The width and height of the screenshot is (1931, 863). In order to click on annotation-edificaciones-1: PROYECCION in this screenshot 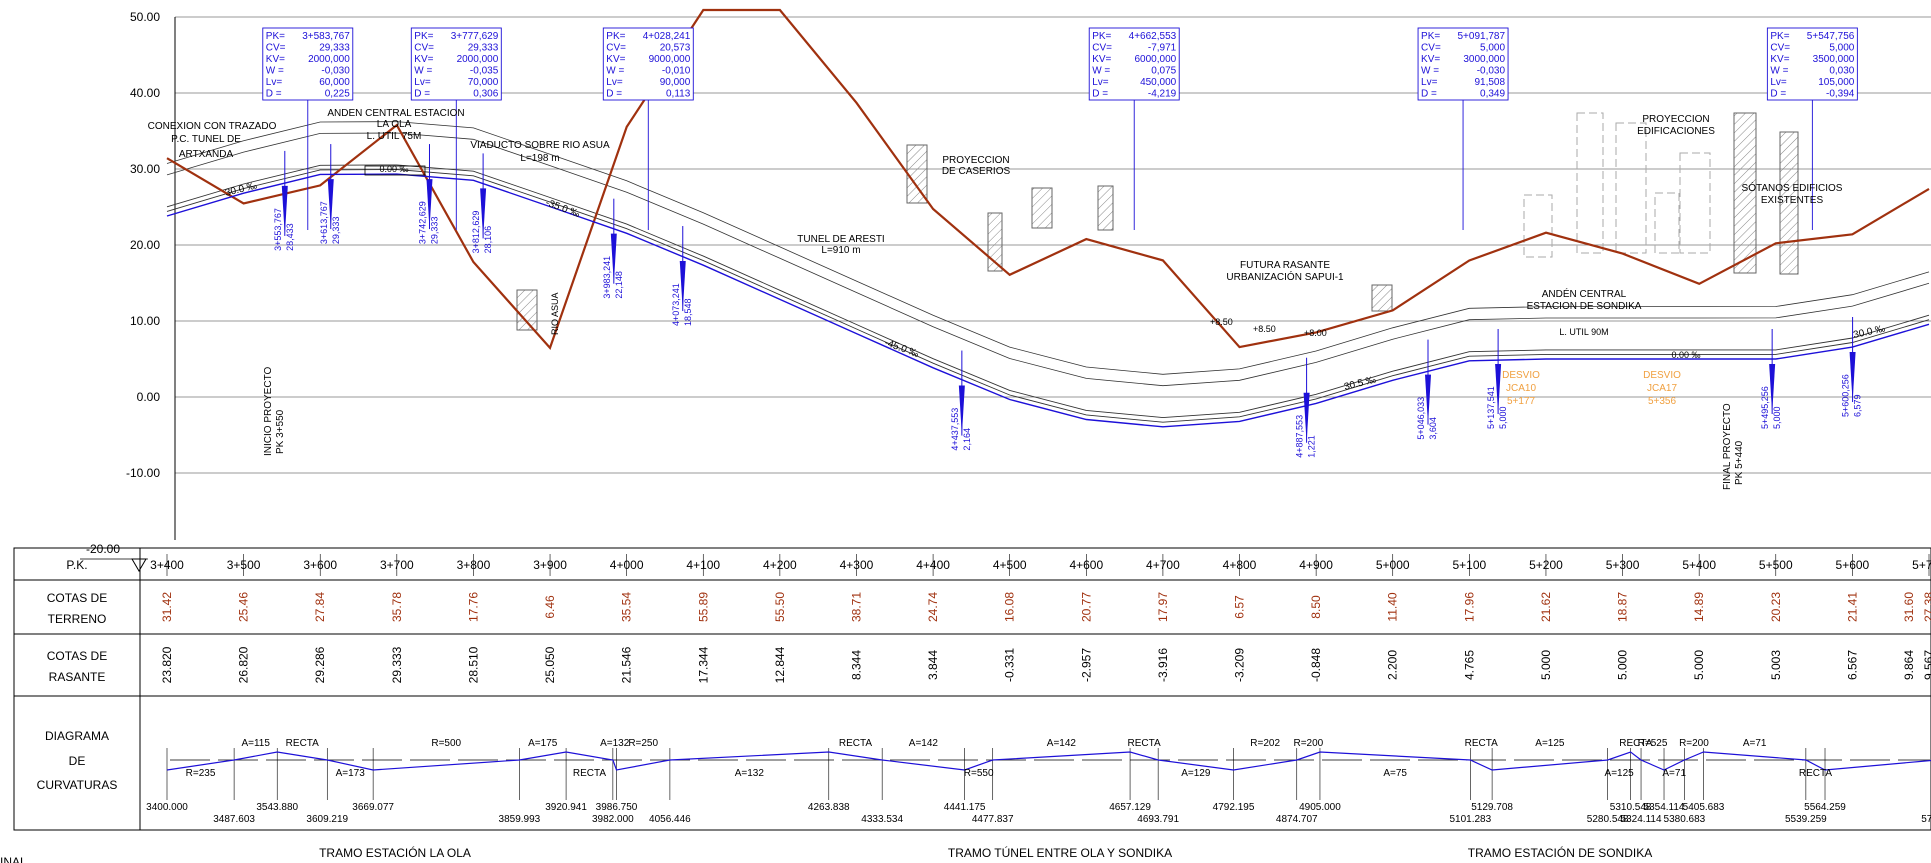, I will do `click(1675, 119)`.